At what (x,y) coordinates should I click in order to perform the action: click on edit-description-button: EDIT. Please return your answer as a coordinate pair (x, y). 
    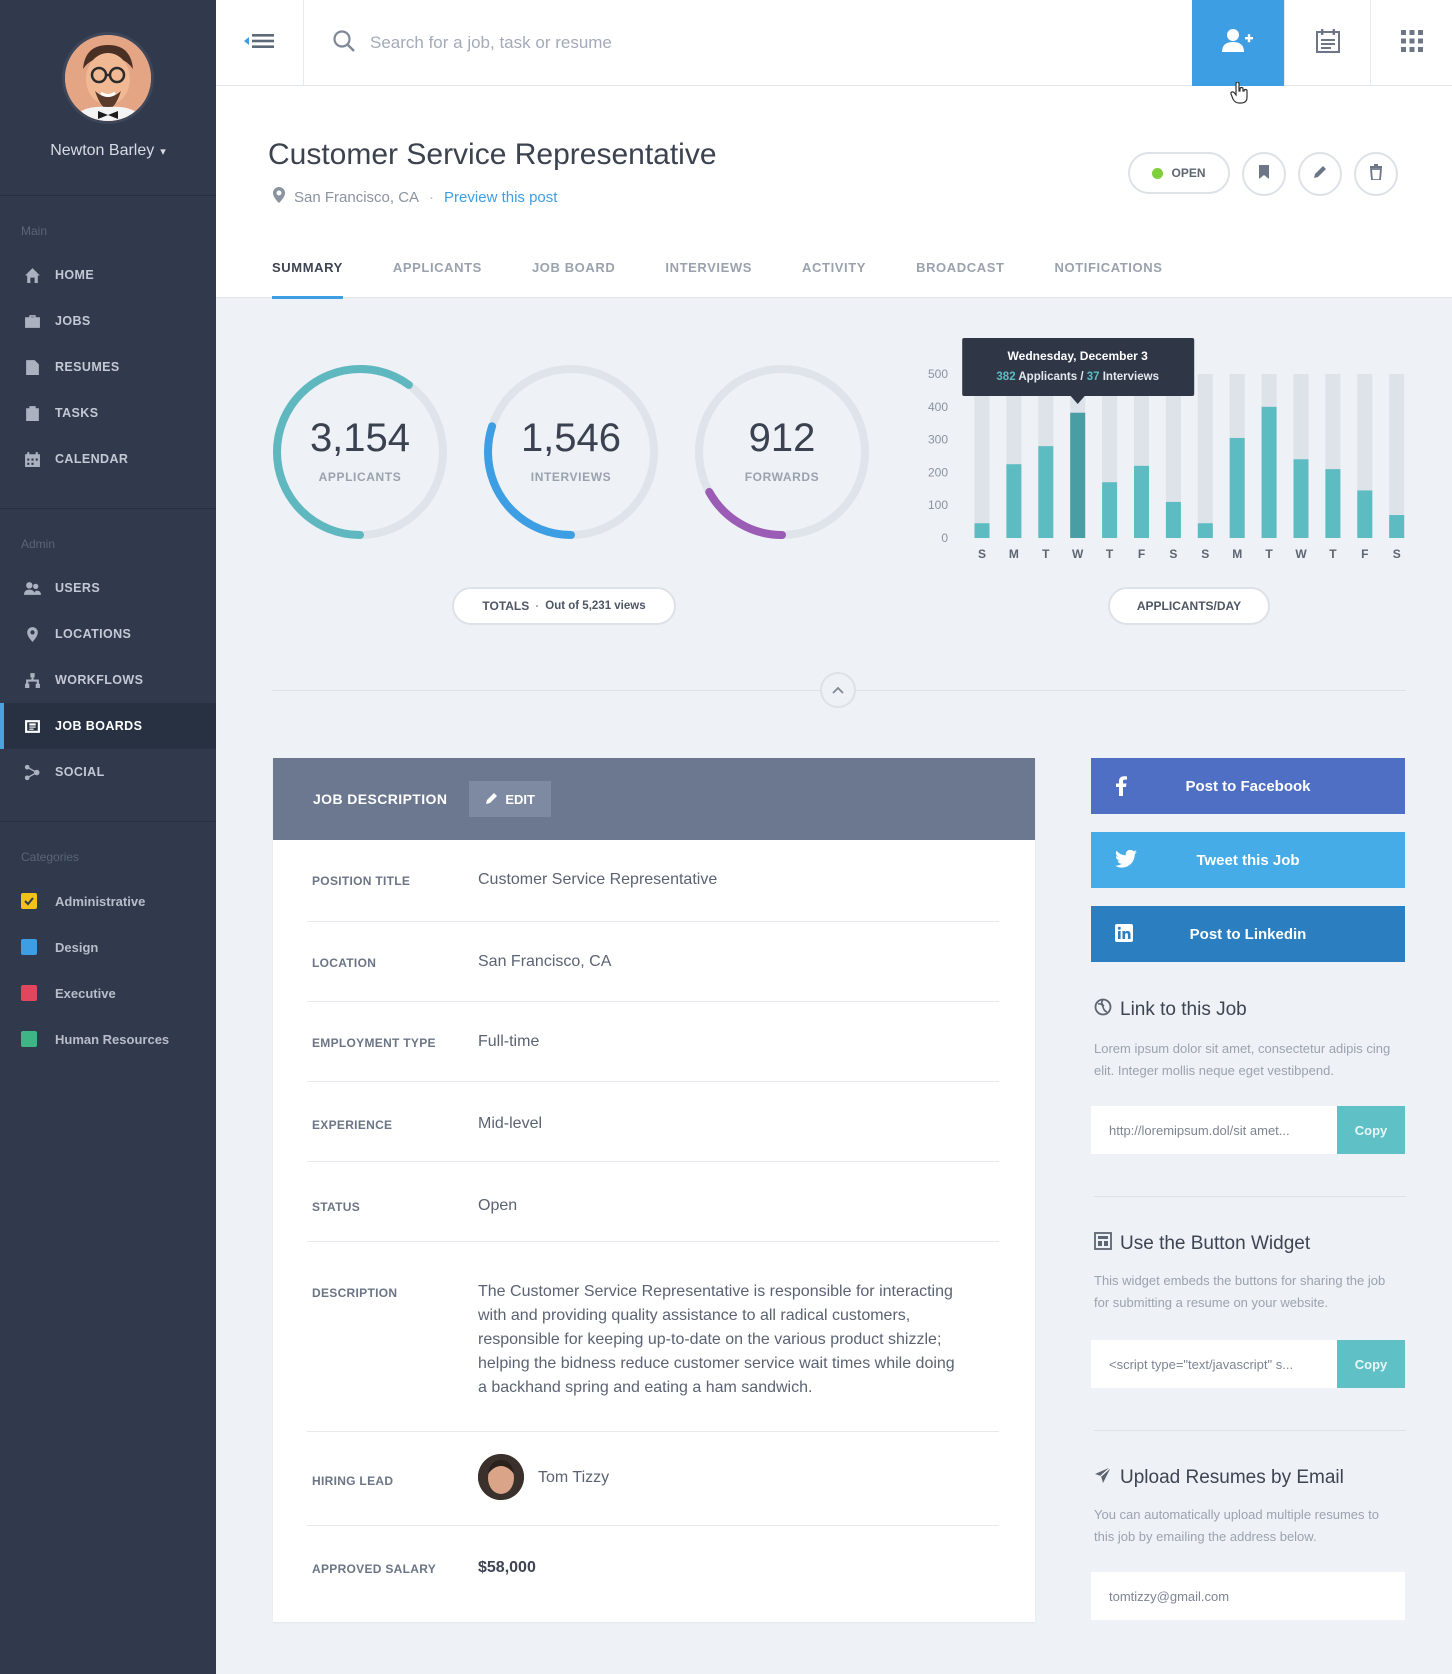
    Looking at the image, I should click on (510, 799).